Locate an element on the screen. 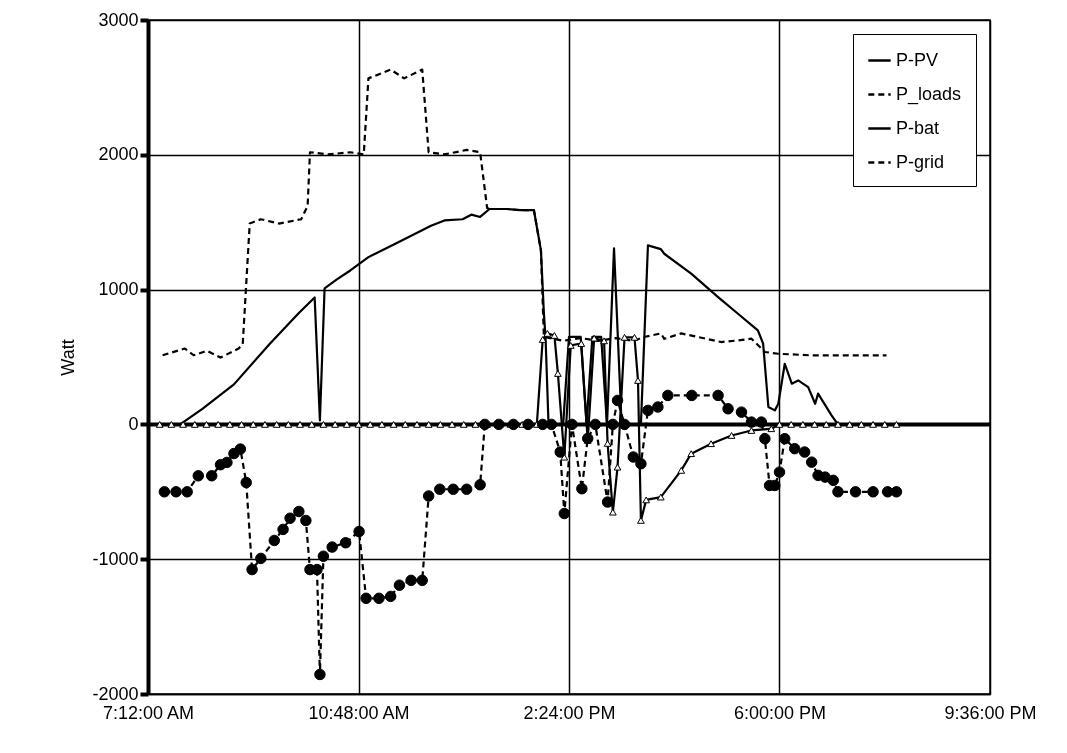  x-tick-label: 2:24:00 PM is located at coordinates (569, 712).